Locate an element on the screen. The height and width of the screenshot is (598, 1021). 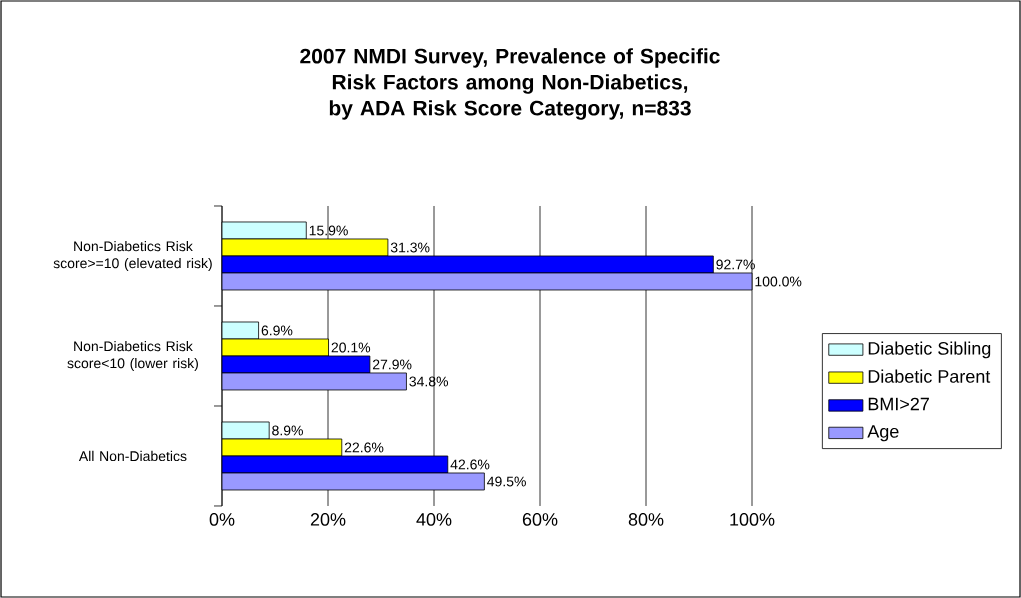
data-label: 8.9% is located at coordinates (287, 430).